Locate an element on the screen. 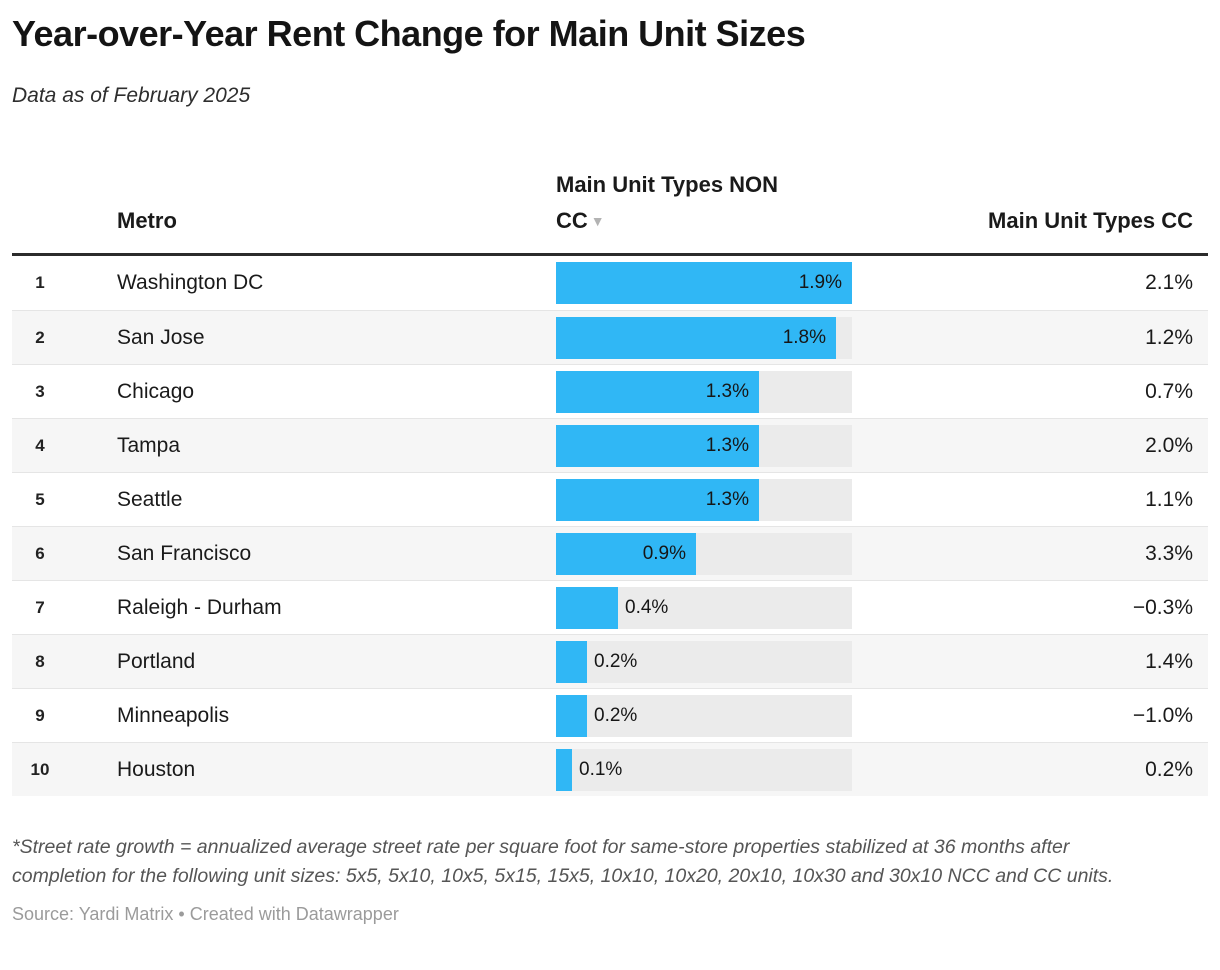 This screenshot has height=970, width=1220. cc-value: −0.3% is located at coordinates (1162, 607).